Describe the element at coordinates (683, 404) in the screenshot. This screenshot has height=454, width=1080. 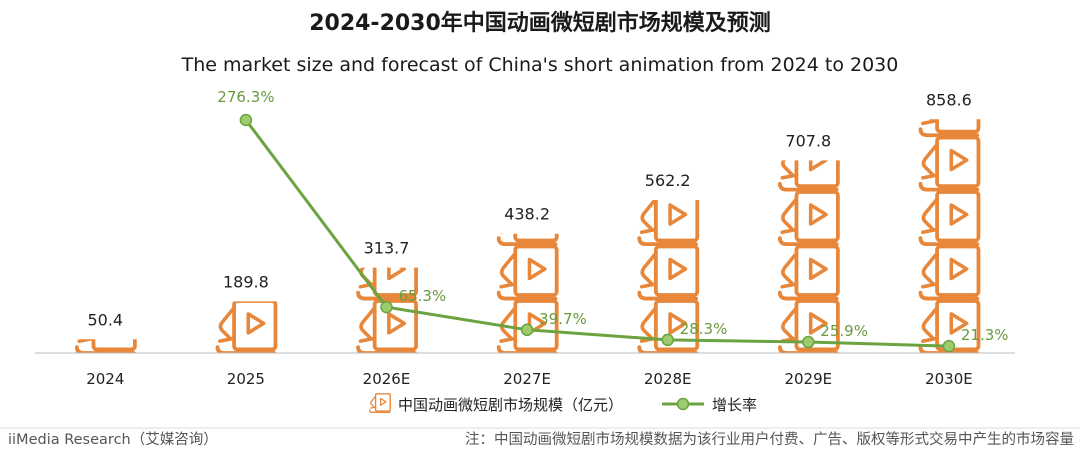
I see `legend-line-marker` at that location.